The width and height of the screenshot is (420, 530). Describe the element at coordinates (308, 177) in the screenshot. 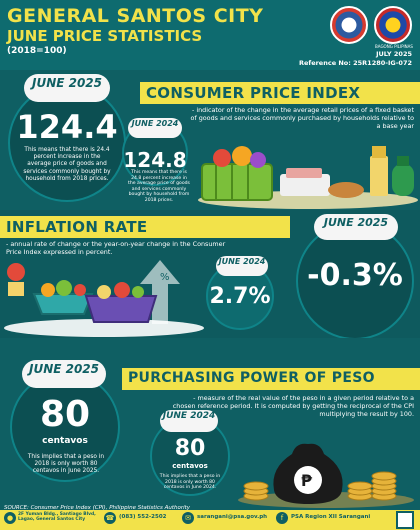

I see `grocery-illustration` at that location.